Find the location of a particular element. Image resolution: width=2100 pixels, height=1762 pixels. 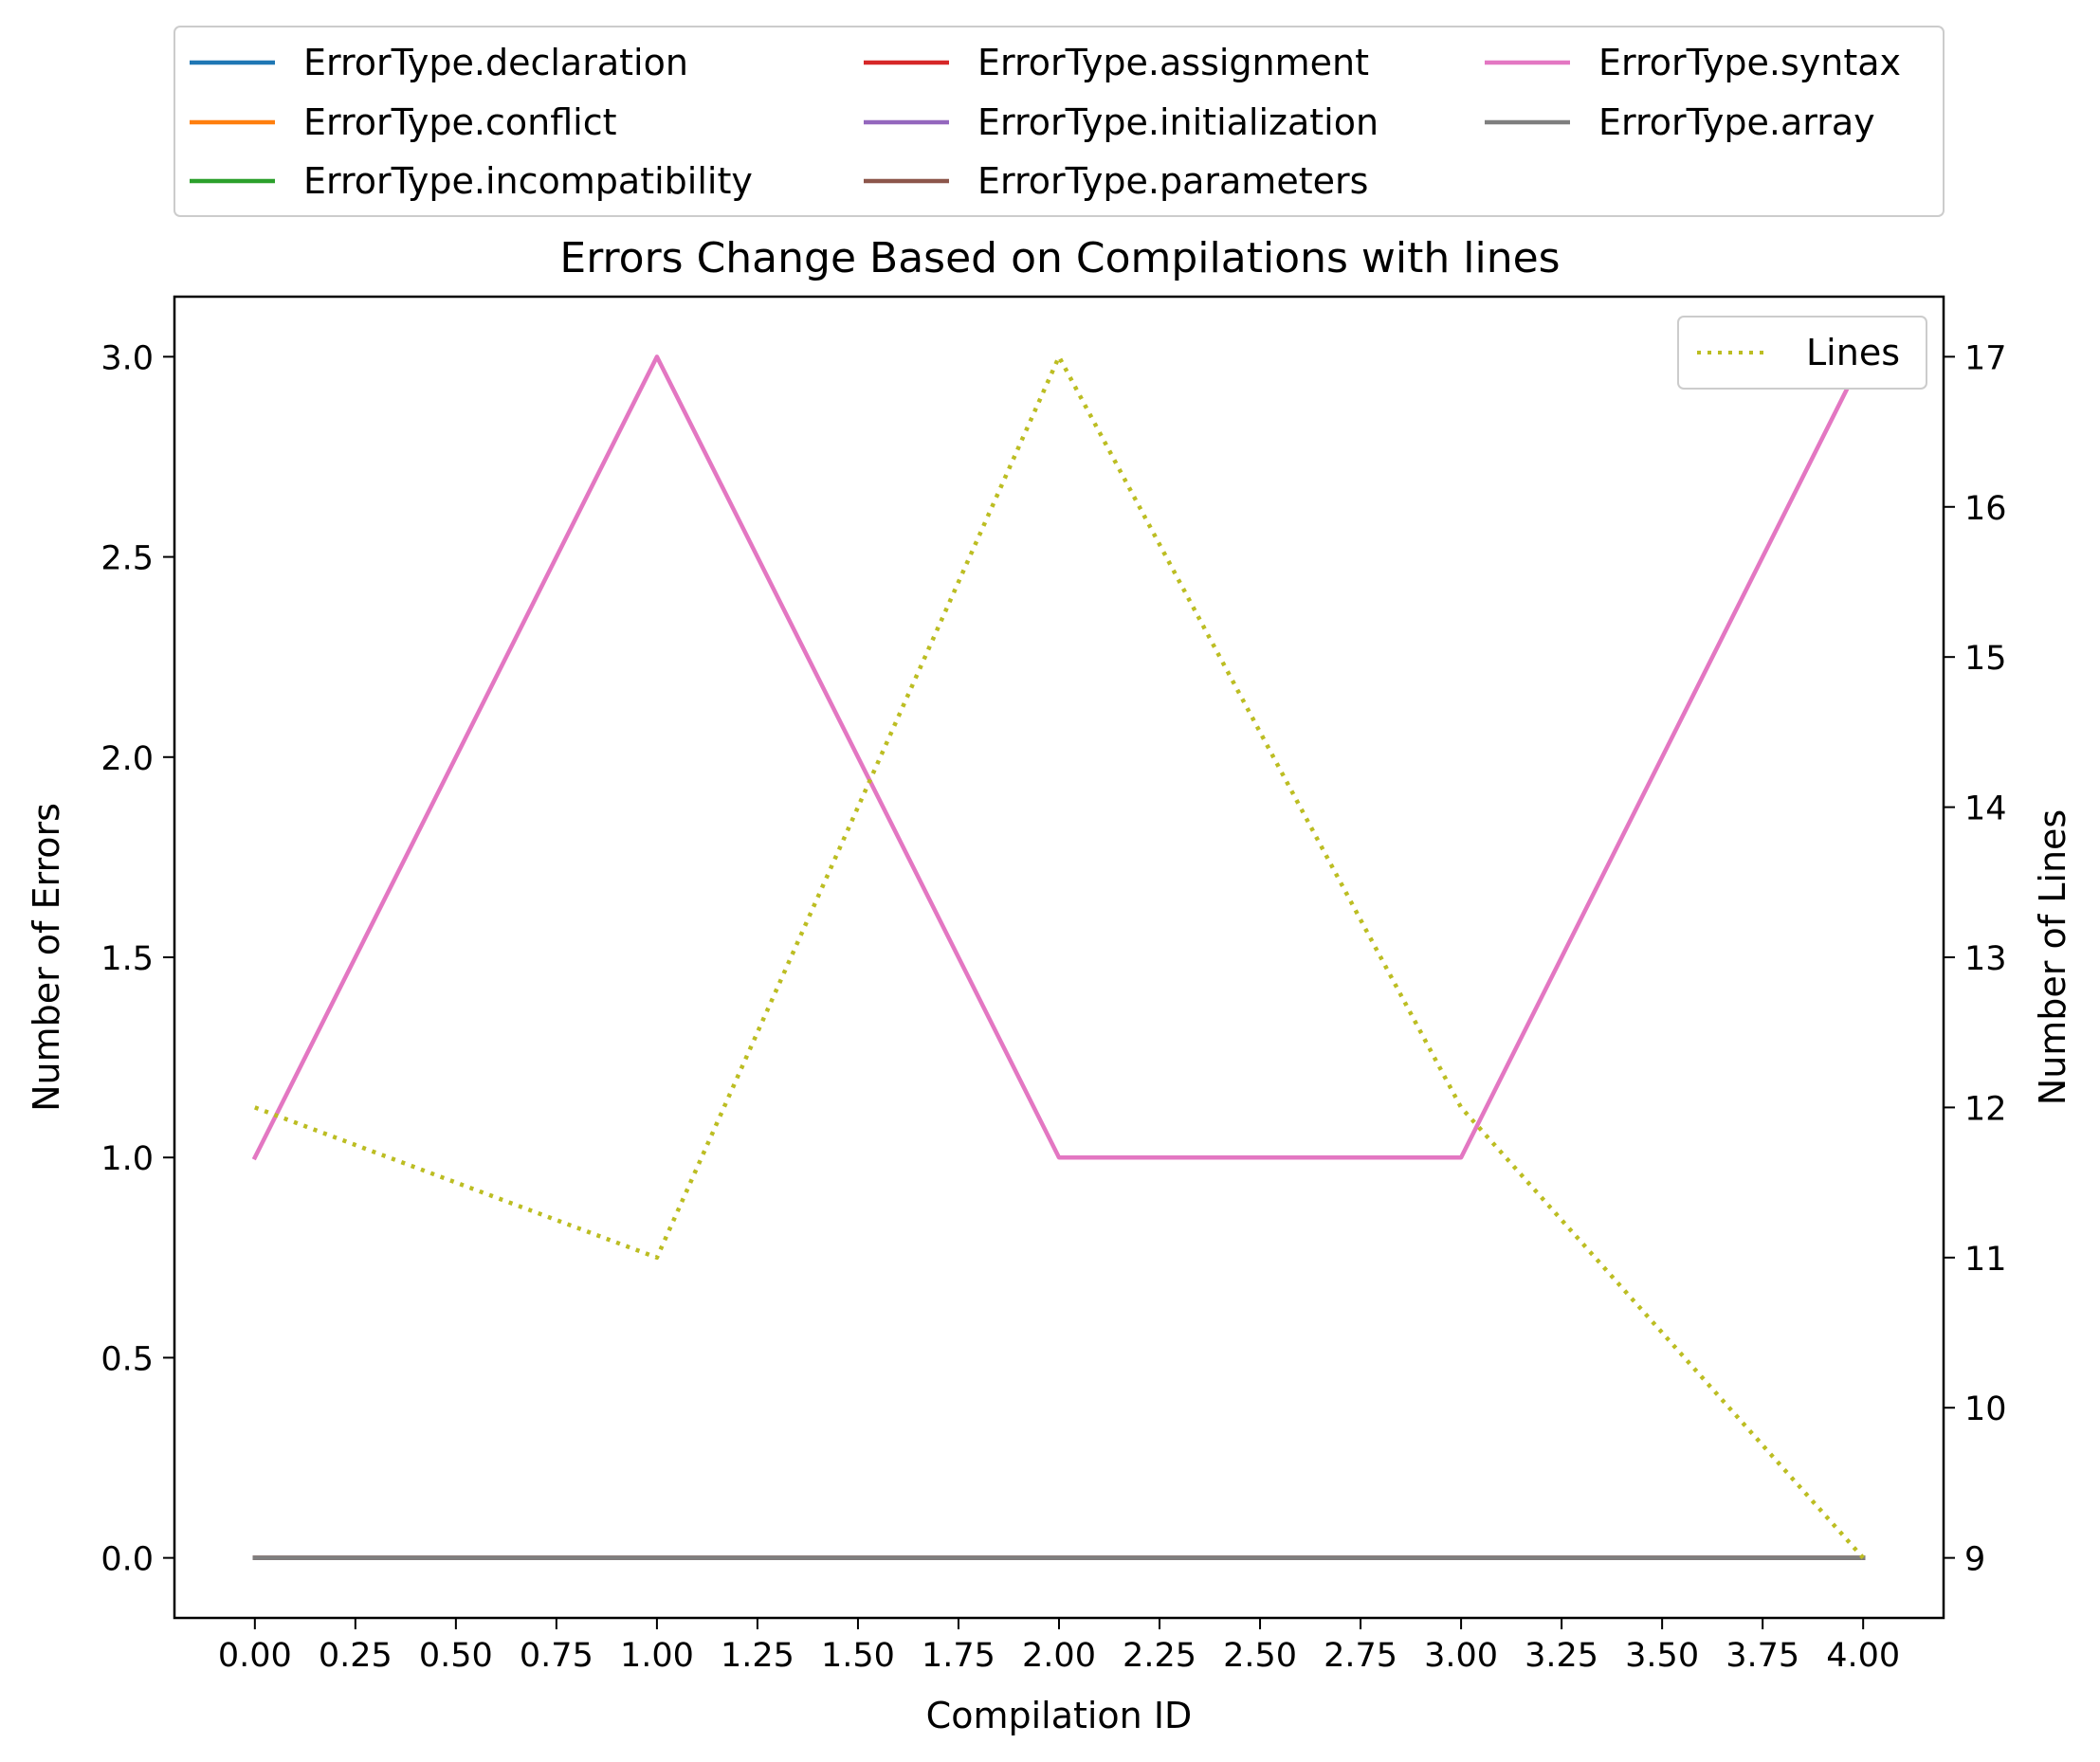

x-tick-label: 0.00 is located at coordinates (255, 1656).